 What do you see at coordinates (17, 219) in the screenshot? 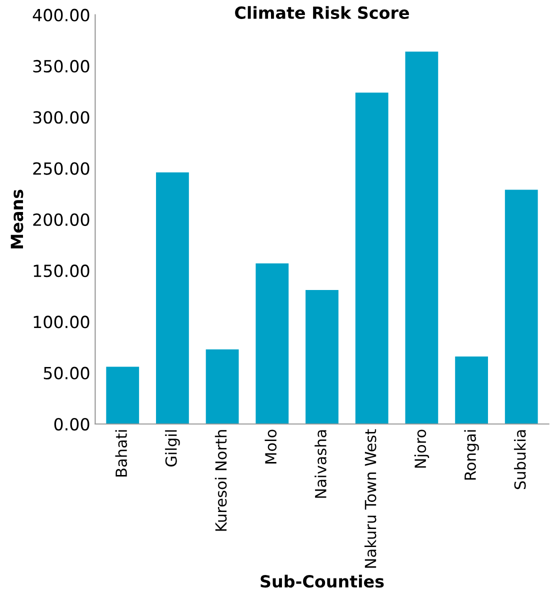
I see `y-axis-title: Means` at bounding box center [17, 219].